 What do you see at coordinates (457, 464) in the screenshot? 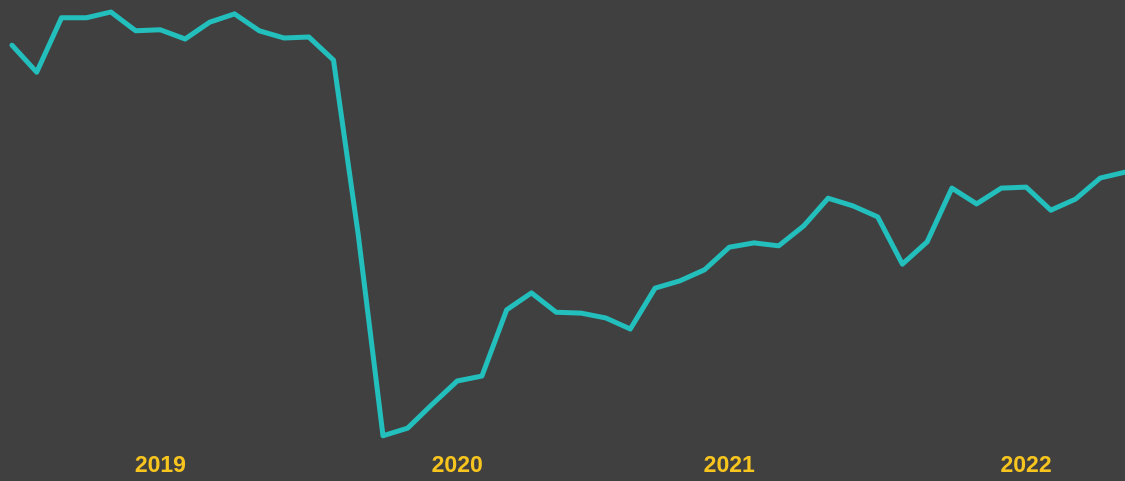
I see `x-tick-label: 2020` at bounding box center [457, 464].